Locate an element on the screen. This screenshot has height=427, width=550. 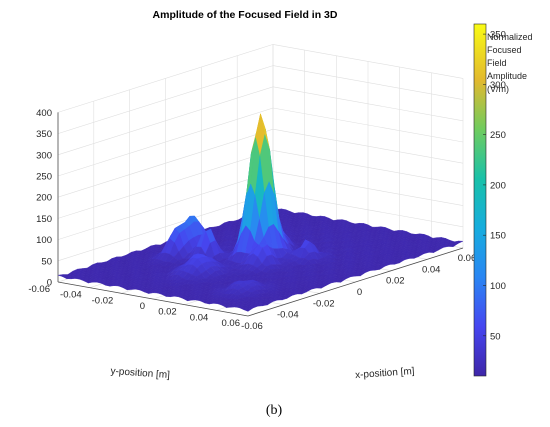
figure-caption: (b) is located at coordinates (274, 410).